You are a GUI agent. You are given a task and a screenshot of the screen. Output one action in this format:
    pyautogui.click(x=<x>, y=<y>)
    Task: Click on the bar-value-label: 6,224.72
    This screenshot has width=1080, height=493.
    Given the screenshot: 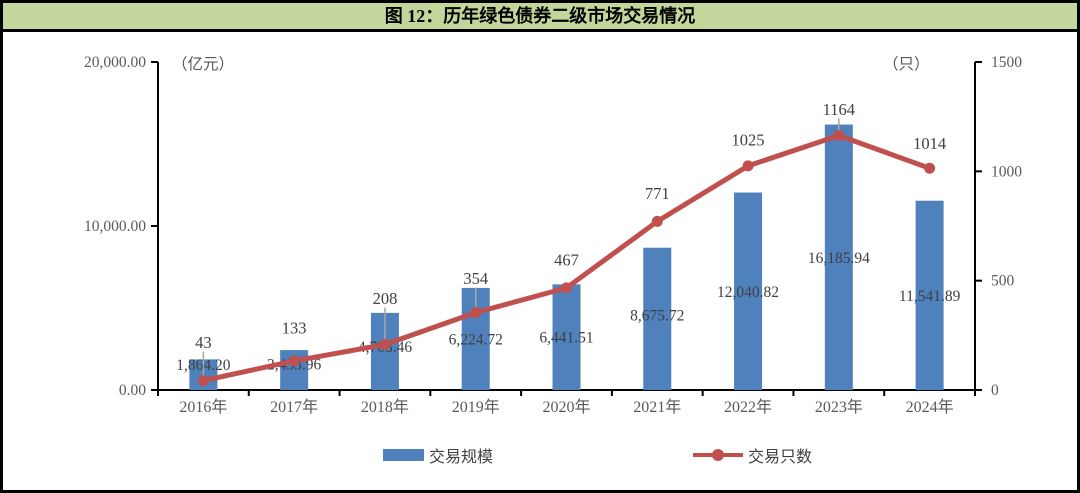 What is the action you would take?
    pyautogui.click(x=476, y=339)
    